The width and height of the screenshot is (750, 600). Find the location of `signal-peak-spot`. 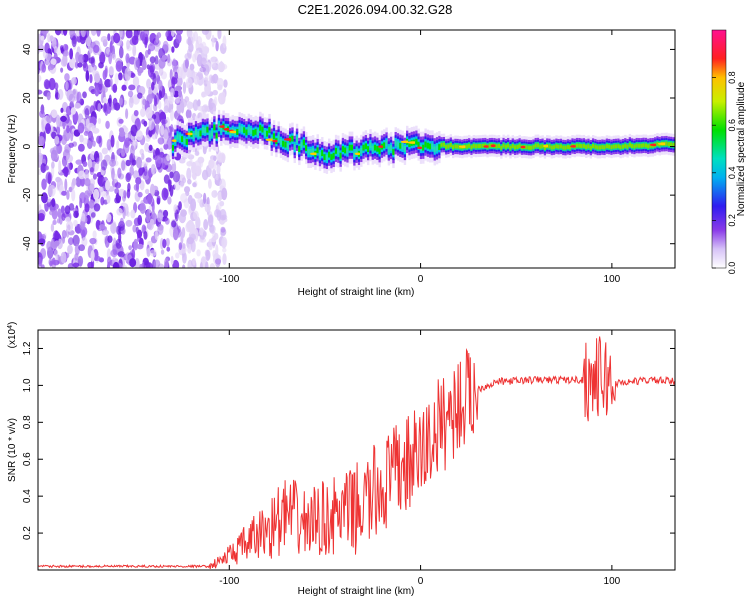

signal-peak-spot is located at coordinates (523, 147).